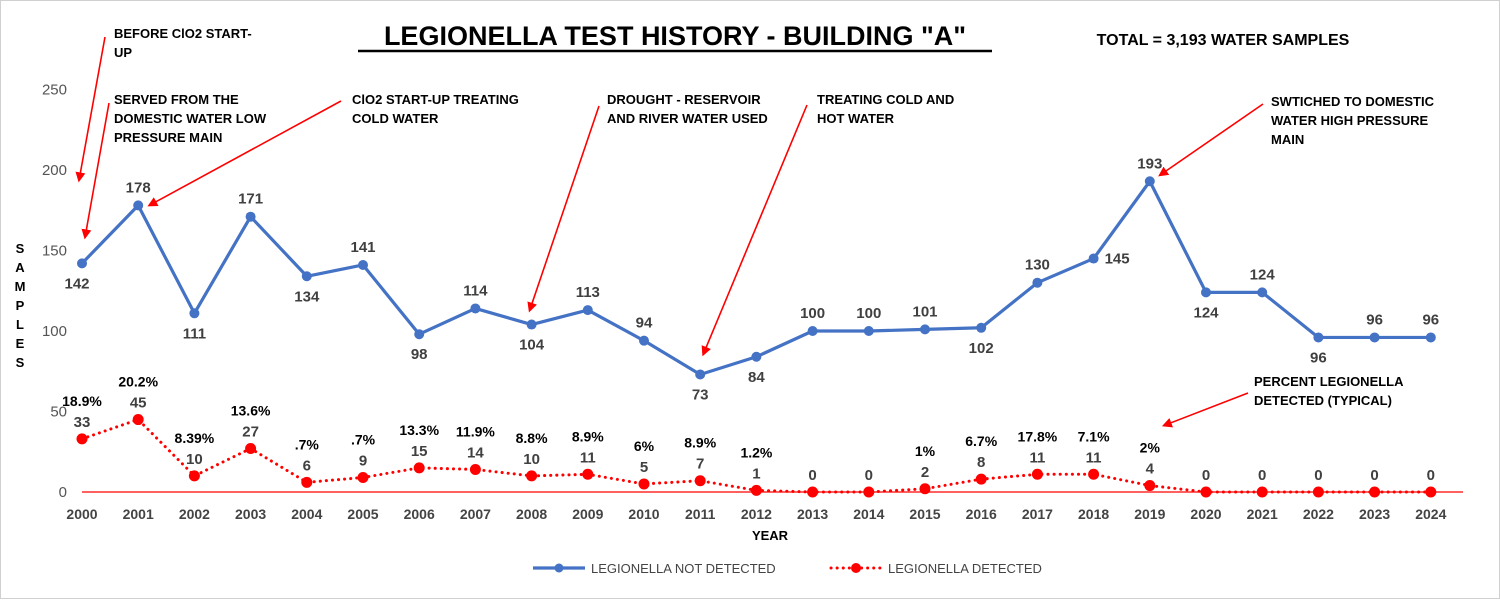 The image size is (1500, 600). What do you see at coordinates (856, 118) in the screenshot?
I see `annotation-treating: HOT WATER` at bounding box center [856, 118].